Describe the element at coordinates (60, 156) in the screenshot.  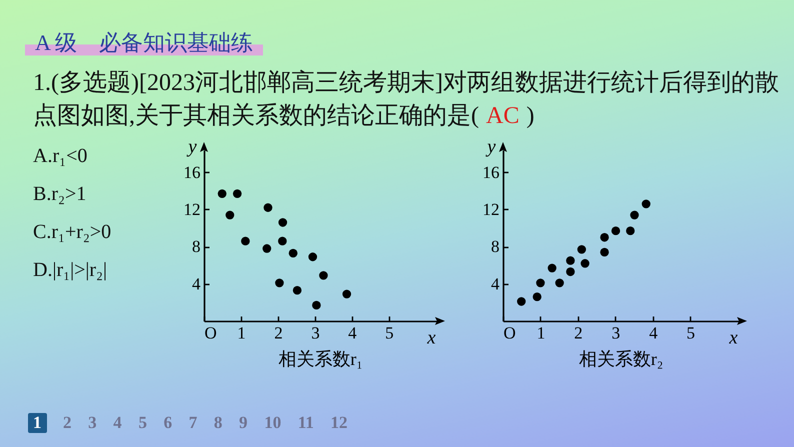
I see `text: A.r₁<0` at that location.